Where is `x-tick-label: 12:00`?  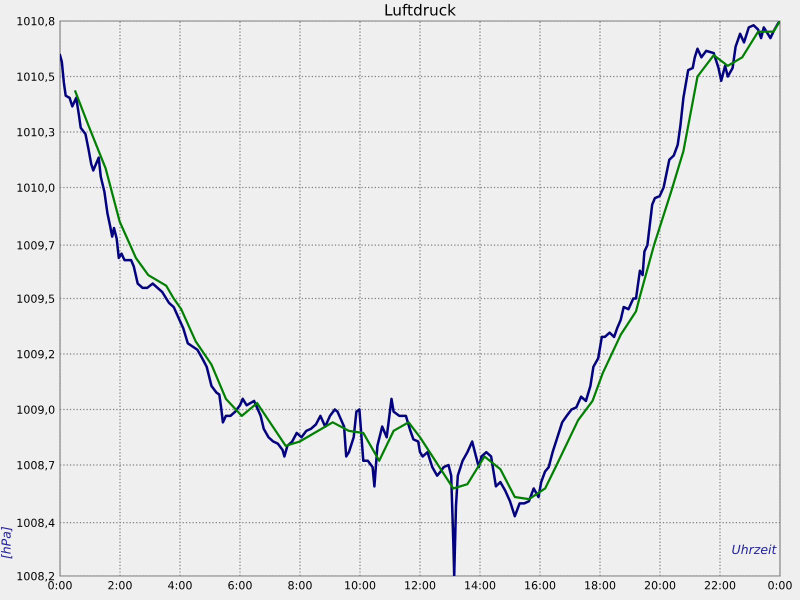 x-tick-label: 12:00 is located at coordinates (420, 585).